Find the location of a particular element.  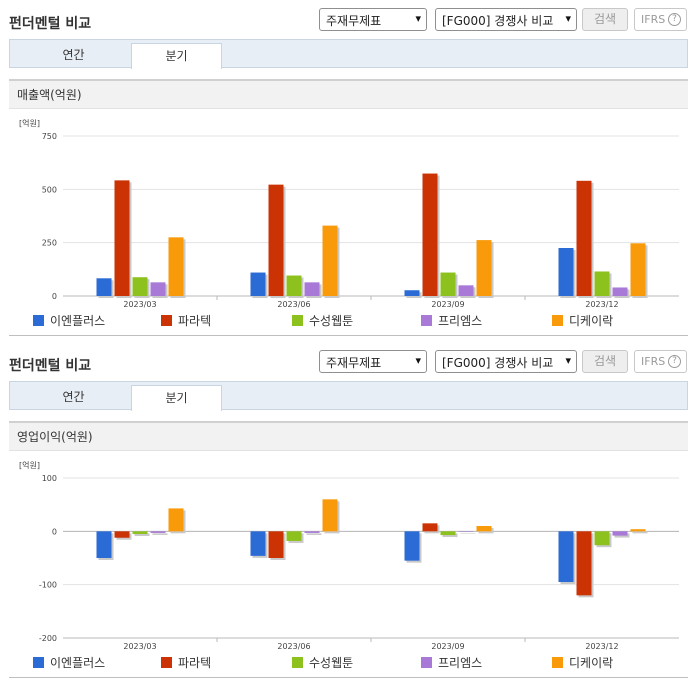

period-tabs: 연간 분기 is located at coordinates (348, 54).